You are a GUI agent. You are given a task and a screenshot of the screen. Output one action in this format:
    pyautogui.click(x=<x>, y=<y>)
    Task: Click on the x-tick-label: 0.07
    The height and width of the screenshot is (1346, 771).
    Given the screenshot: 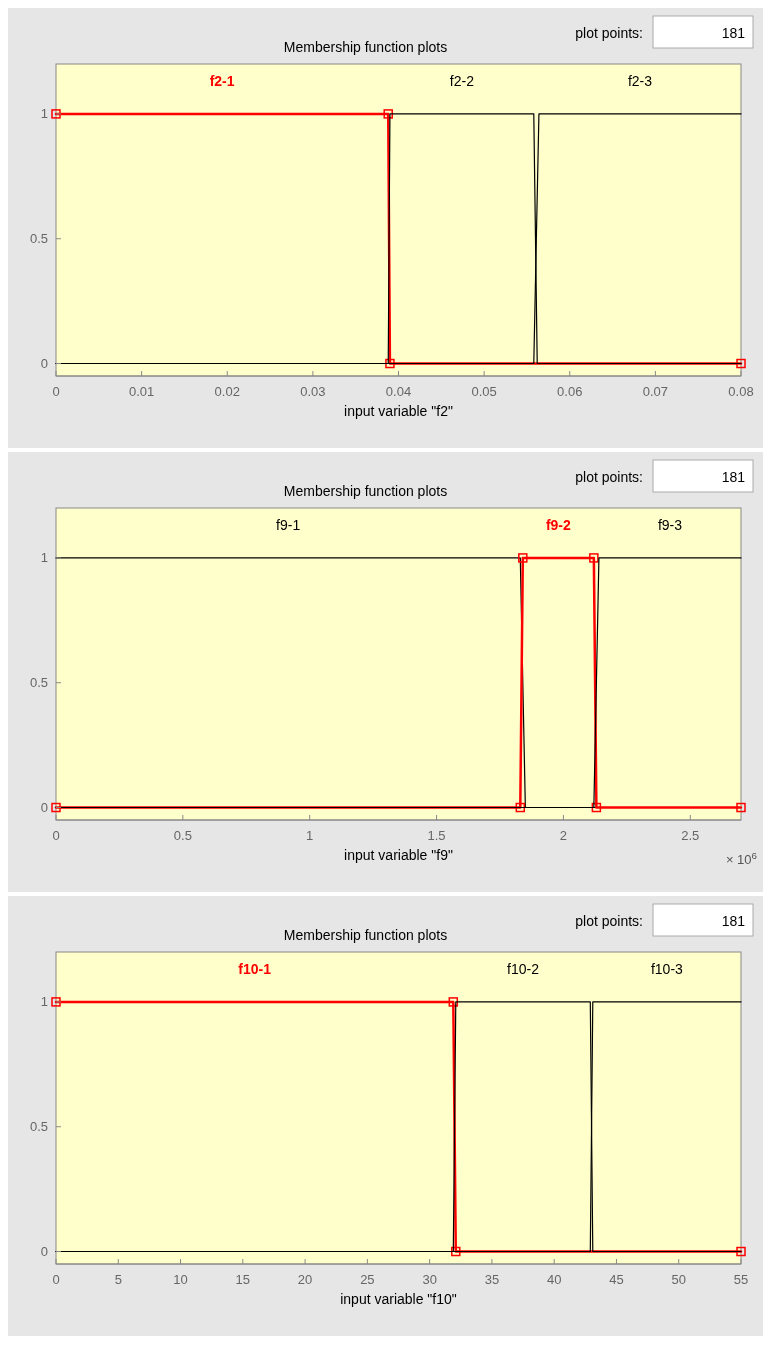 What is the action you would take?
    pyautogui.click(x=655, y=391)
    